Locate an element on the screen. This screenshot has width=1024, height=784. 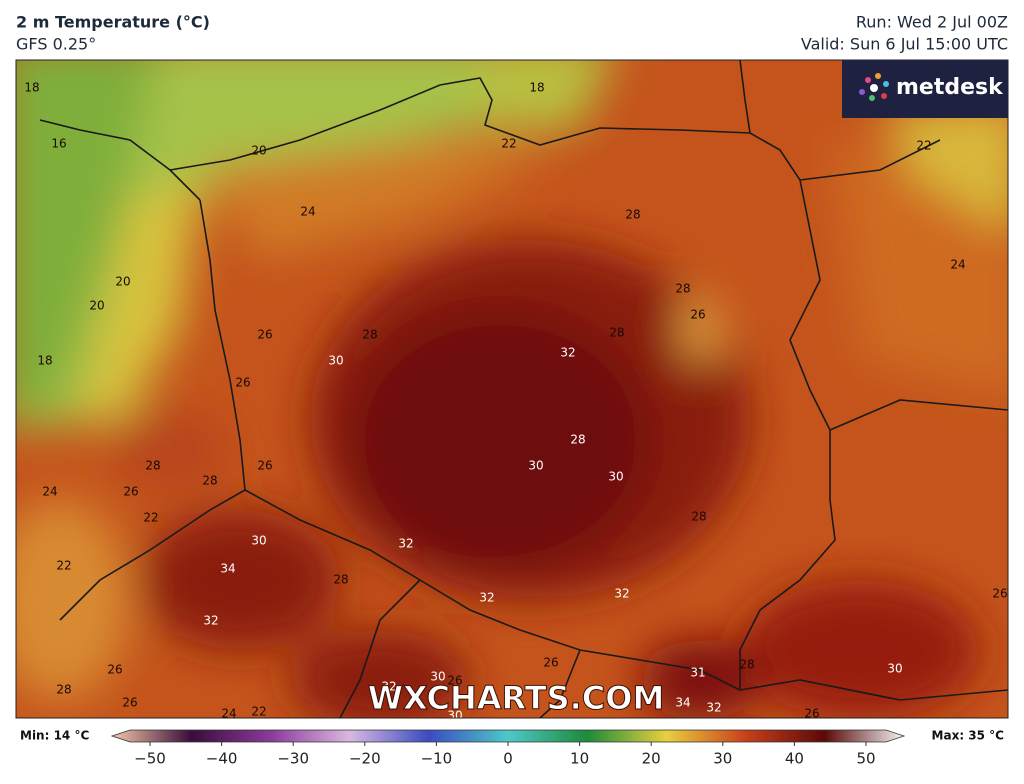
watermark: WXCHARTS.COM is located at coordinates (516, 698).